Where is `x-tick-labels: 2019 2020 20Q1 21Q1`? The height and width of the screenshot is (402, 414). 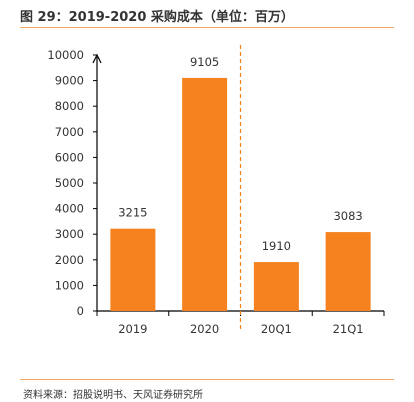 x-tick-labels: 2019 2020 20Q1 21Q1 is located at coordinates (240, 329).